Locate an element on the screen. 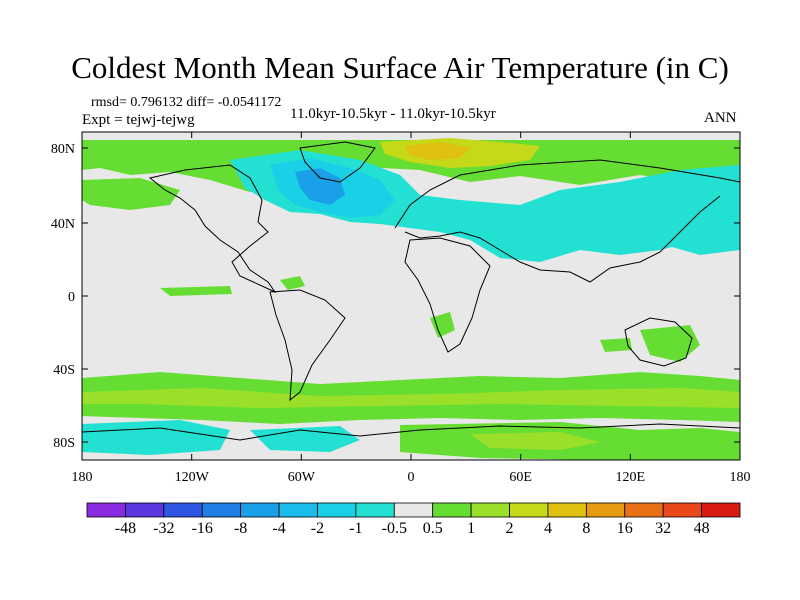  anomaly-north-pacific-green is located at coordinates (131, 194).